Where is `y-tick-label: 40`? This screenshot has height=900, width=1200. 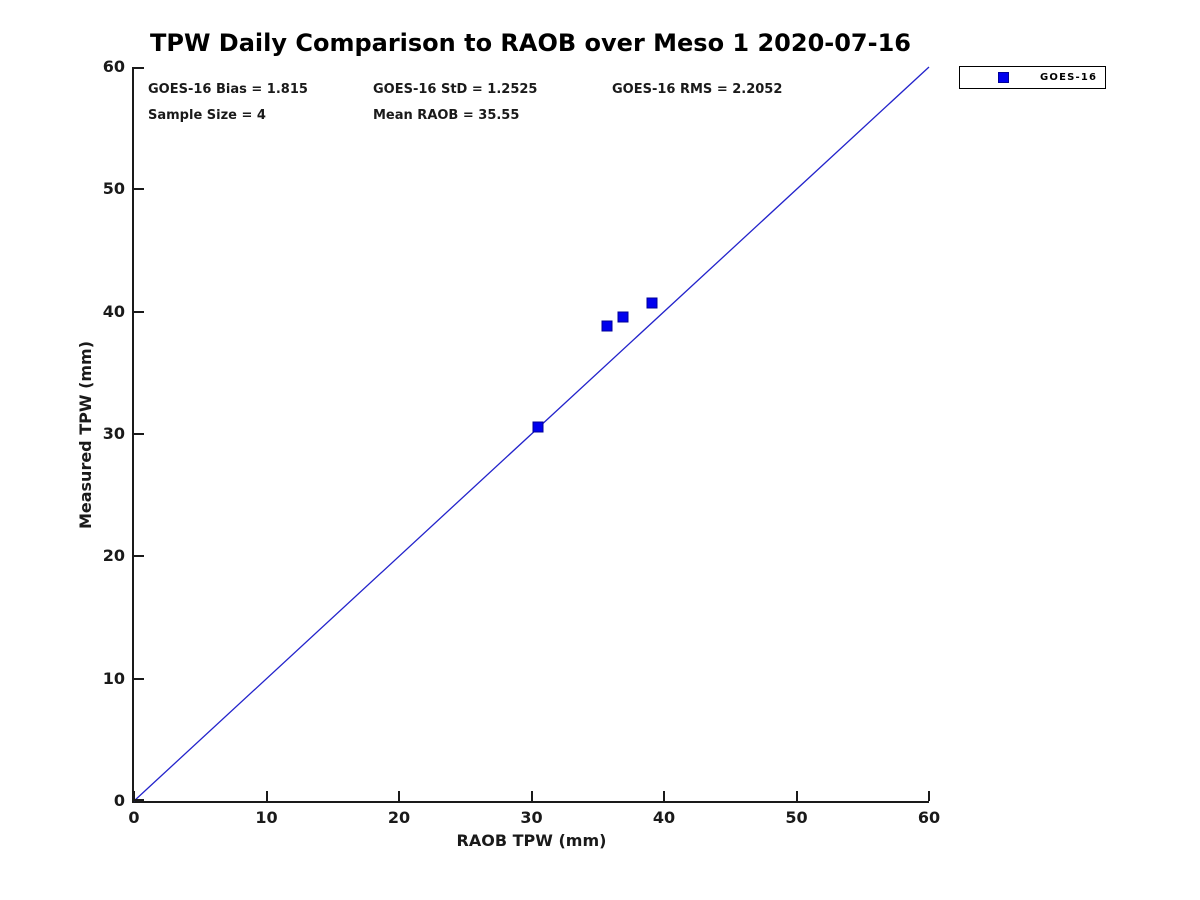 y-tick-label: 40 is located at coordinates (113, 311).